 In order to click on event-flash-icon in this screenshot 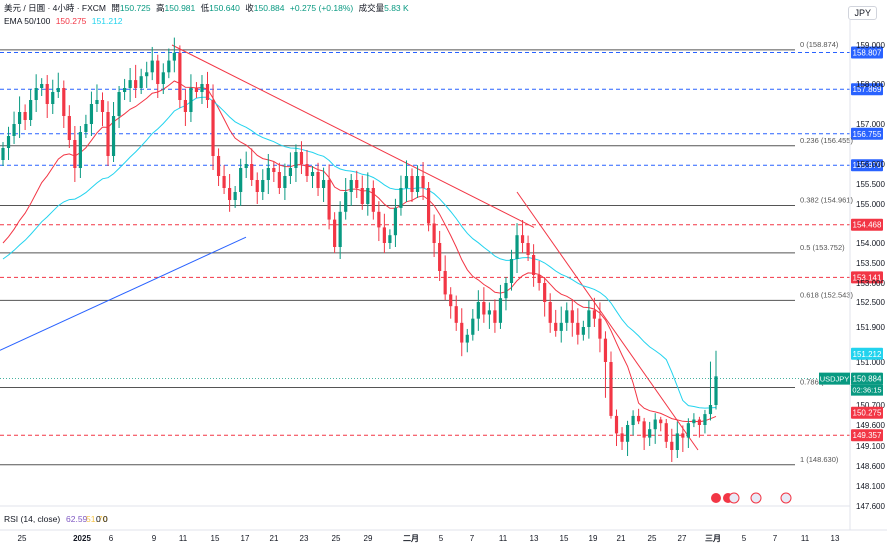, I will do `click(716, 498)`.